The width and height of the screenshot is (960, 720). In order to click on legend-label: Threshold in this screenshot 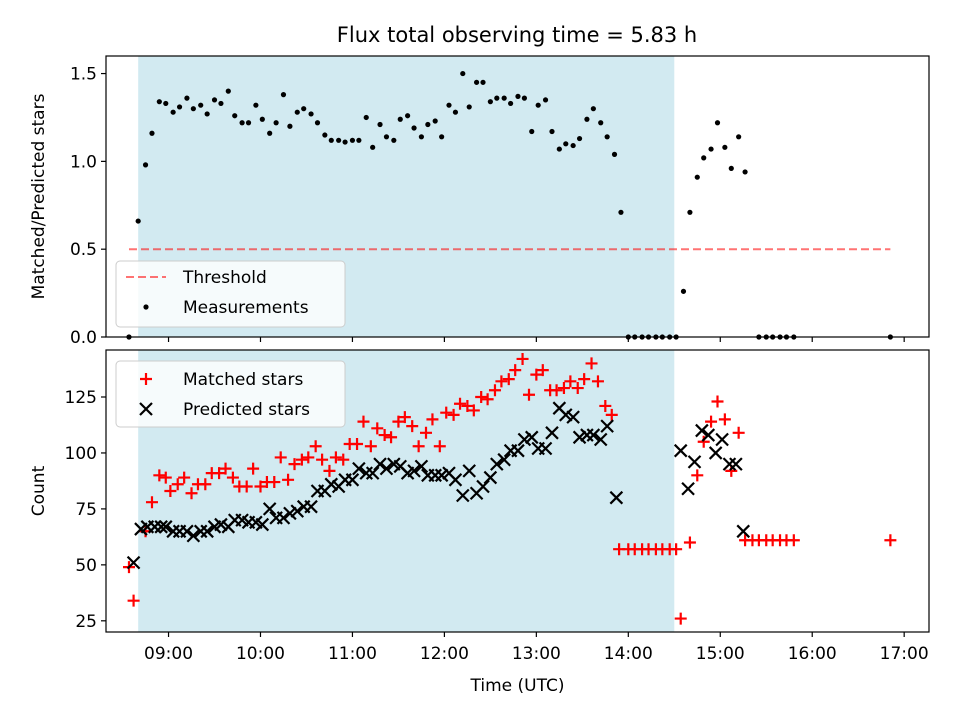, I will do `click(224, 278)`.